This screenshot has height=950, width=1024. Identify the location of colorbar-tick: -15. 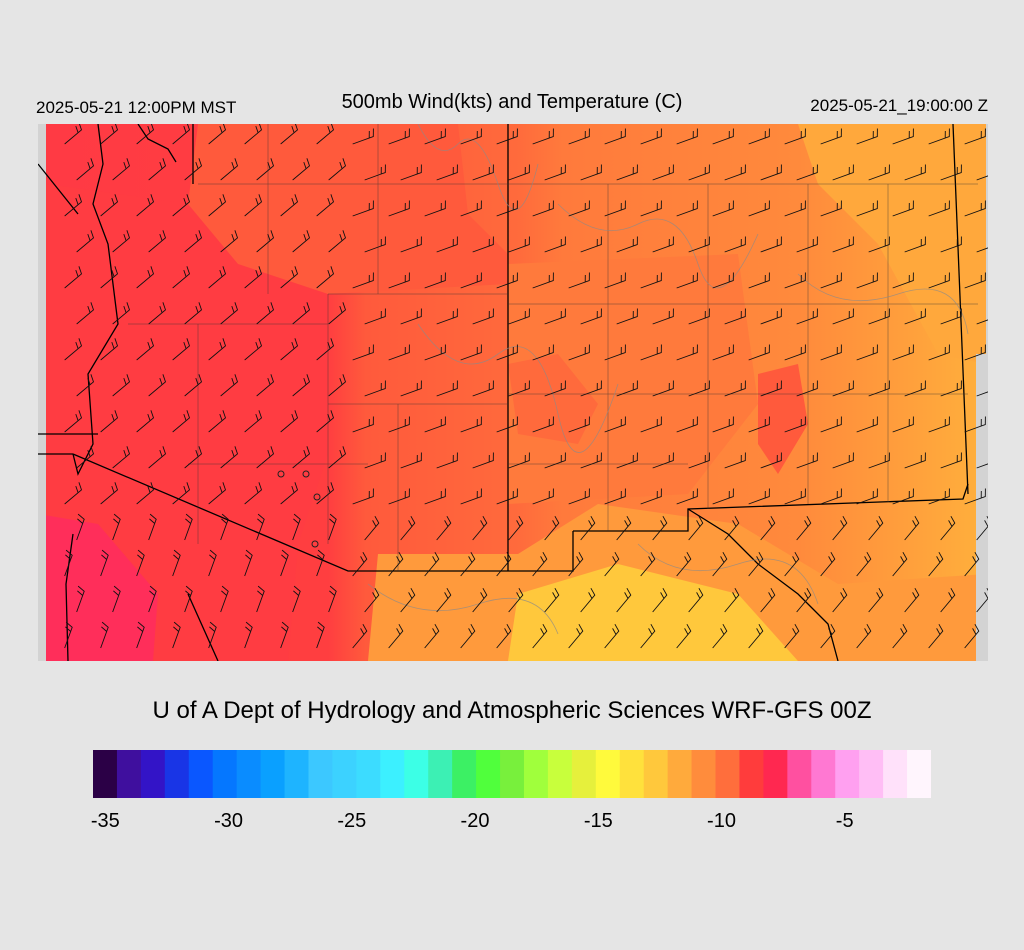
(598, 821).